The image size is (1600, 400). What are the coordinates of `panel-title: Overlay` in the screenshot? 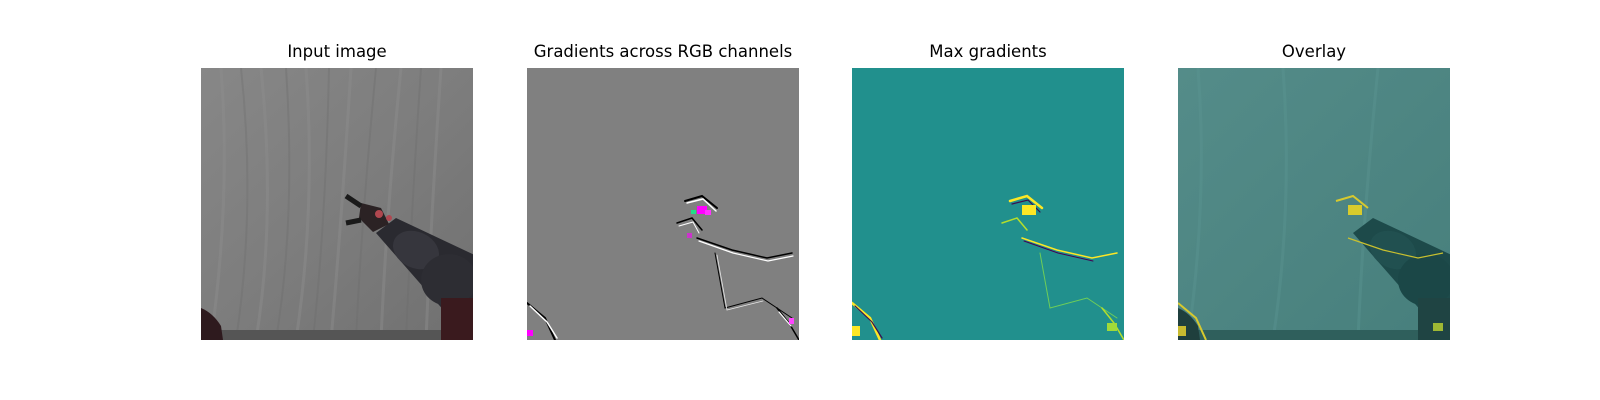 It's located at (1314, 51).